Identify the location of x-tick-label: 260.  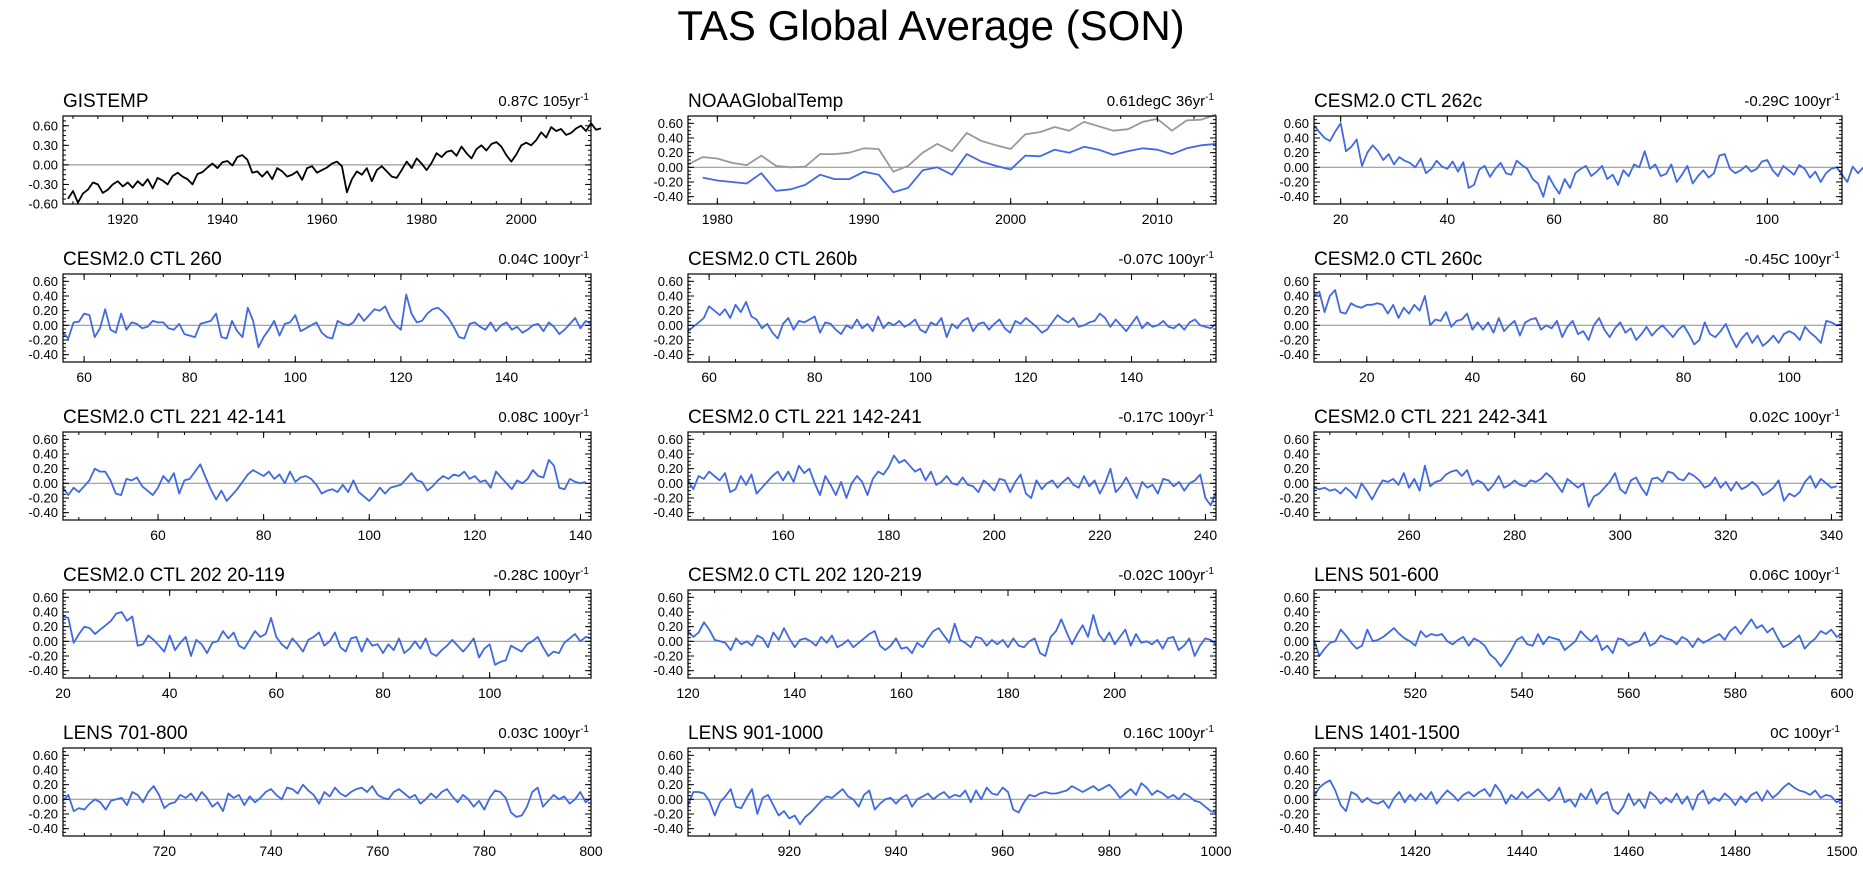
(1409, 535).